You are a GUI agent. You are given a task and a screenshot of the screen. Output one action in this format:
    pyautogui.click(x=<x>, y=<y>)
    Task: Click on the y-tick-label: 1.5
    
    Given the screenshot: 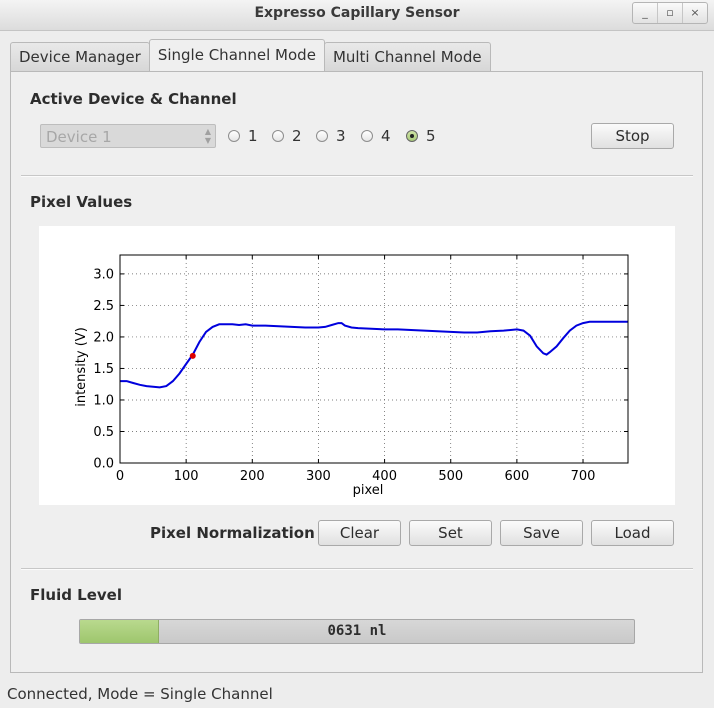 What is the action you would take?
    pyautogui.click(x=103, y=369)
    